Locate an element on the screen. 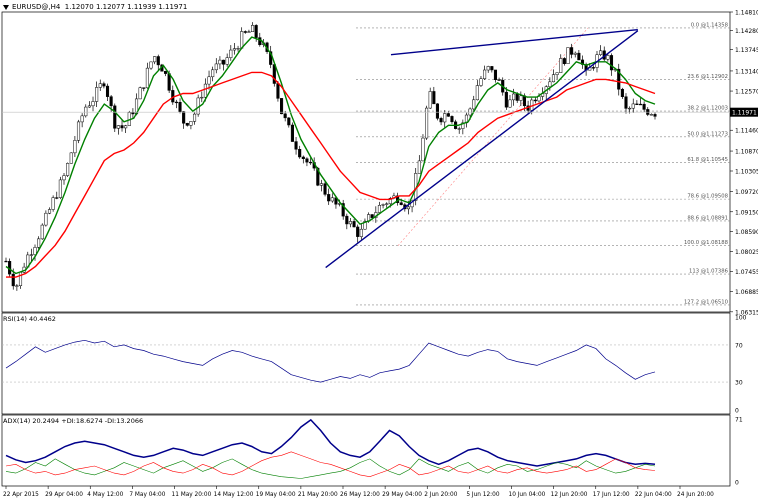 This screenshot has width=758, height=500. collapse-triangle-icon is located at coordinates (6, 7).